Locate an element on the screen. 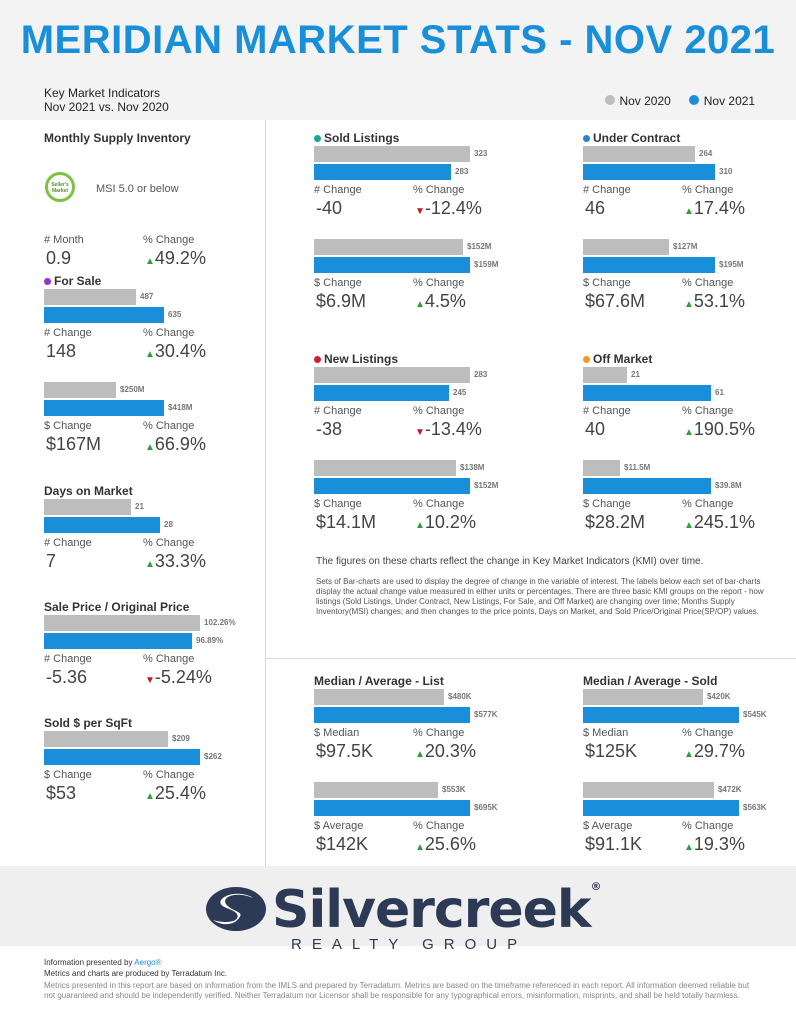 The height and width of the screenshot is (1030, 796). metric-value: ▲66.9% is located at coordinates (175, 444).